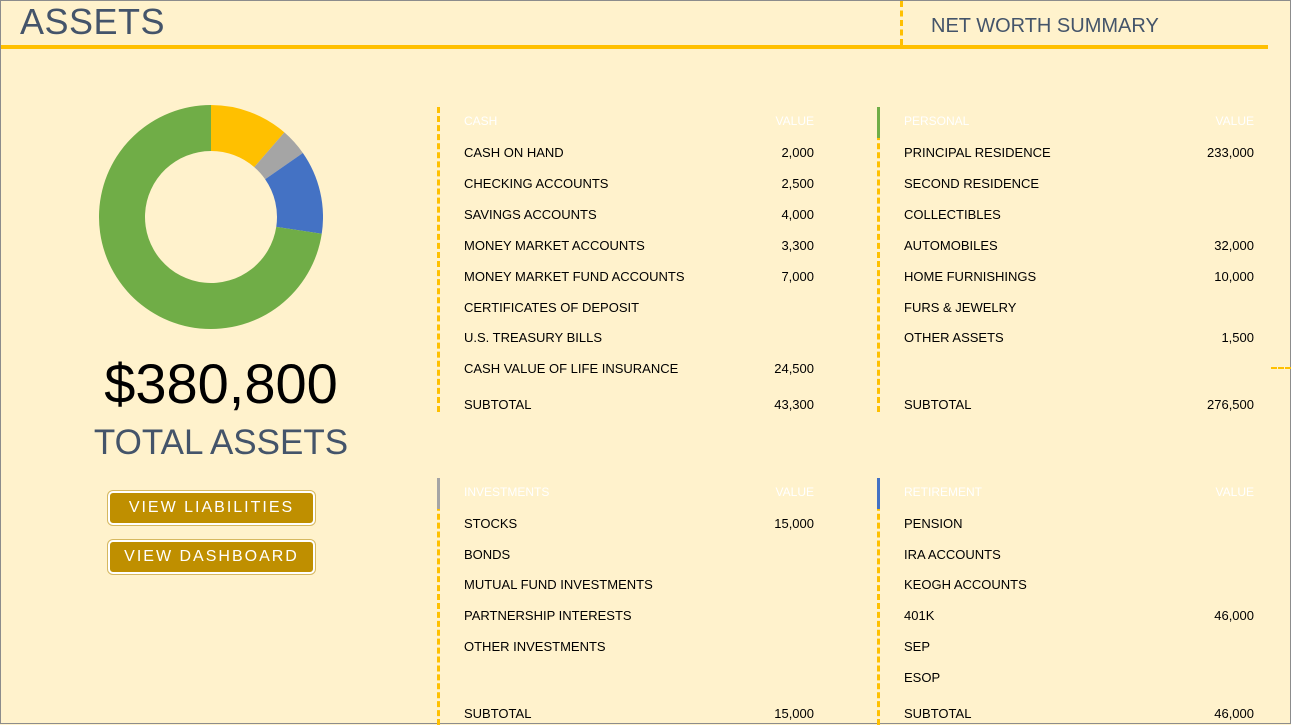 Image resolution: width=1291 pixels, height=725 pixels. I want to click on row-value: 15,000, so click(794, 523).